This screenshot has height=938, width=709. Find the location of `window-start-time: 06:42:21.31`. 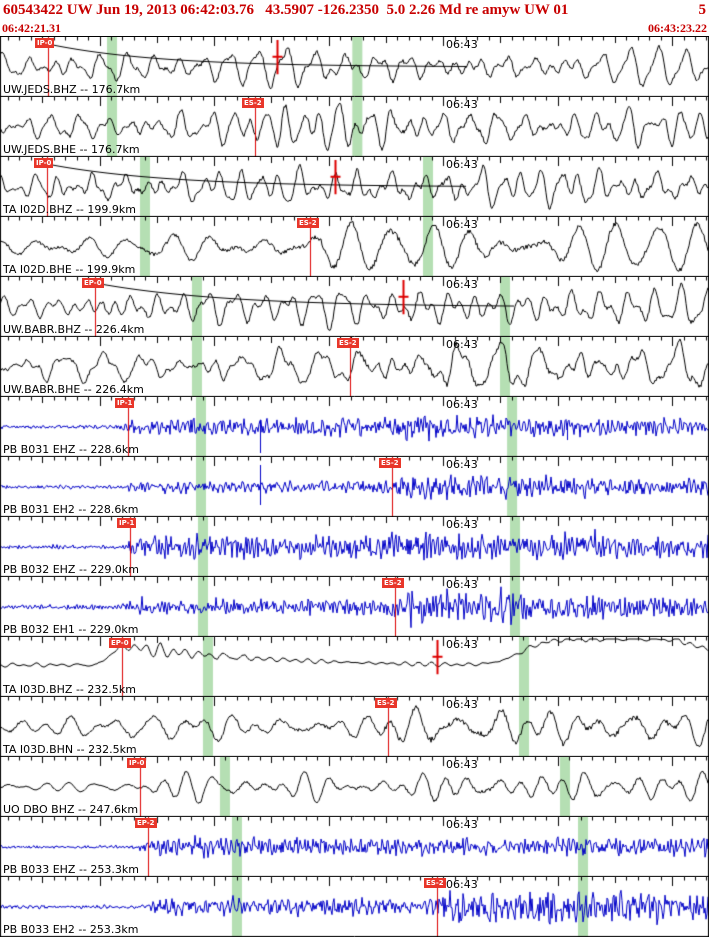

window-start-time: 06:42:21.31 is located at coordinates (31, 28).